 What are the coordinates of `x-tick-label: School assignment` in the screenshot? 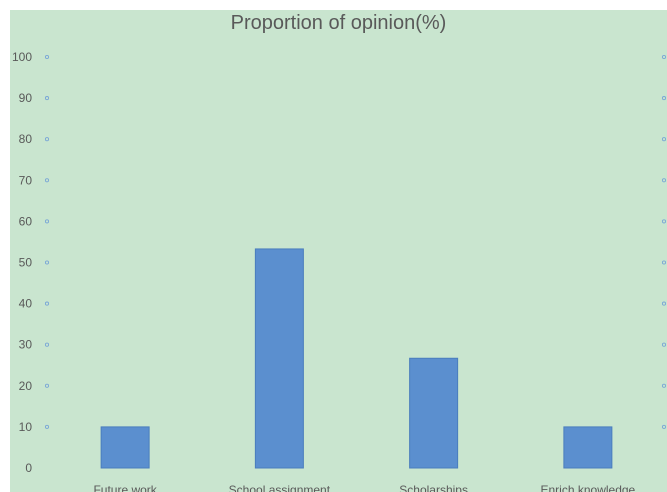 It's located at (280, 487).